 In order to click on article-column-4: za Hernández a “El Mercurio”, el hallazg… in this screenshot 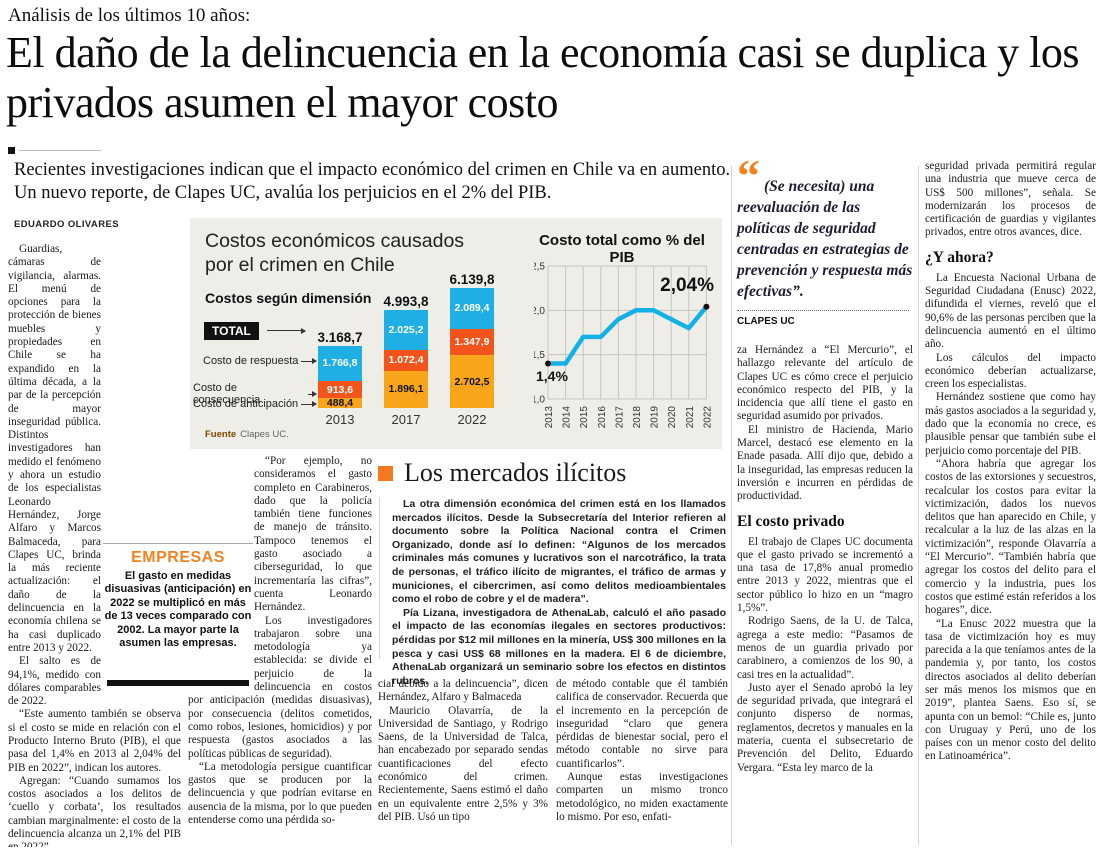, I will do `click(825, 595)`.